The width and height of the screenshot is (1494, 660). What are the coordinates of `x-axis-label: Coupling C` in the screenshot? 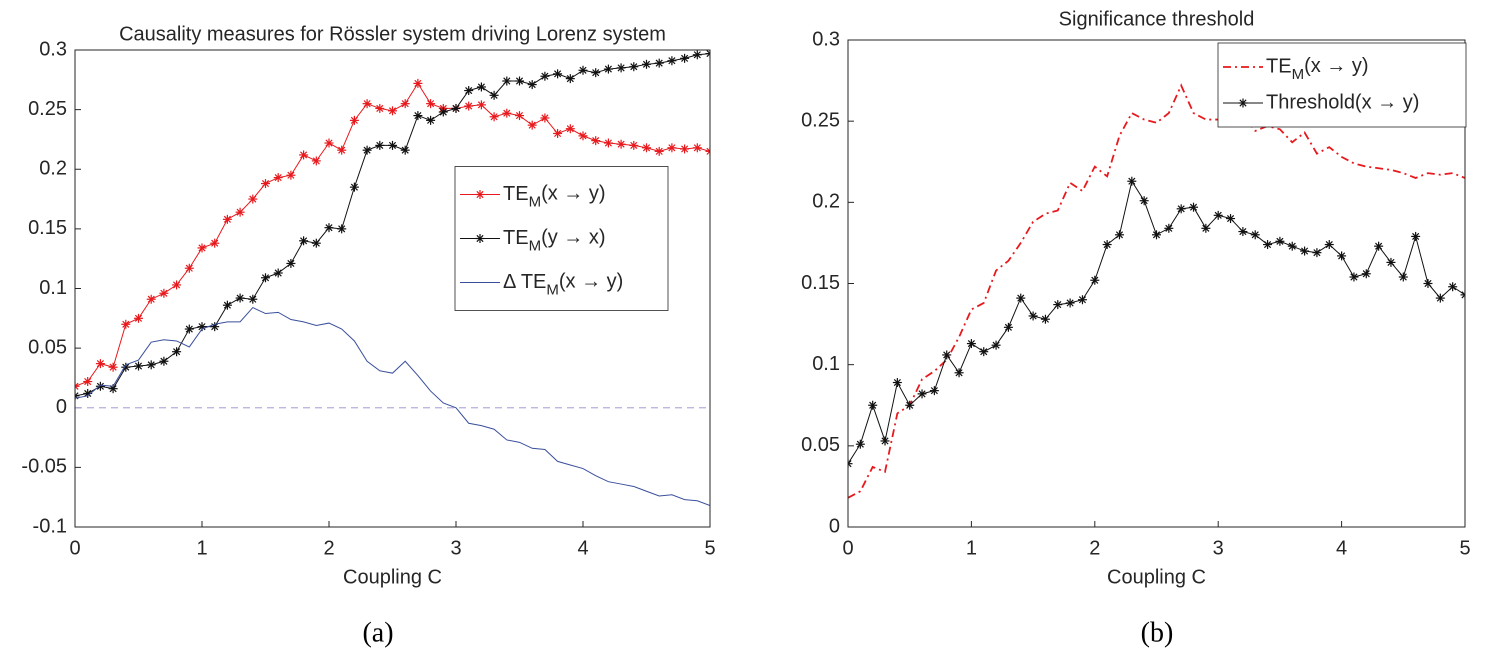 It's located at (1156, 577).